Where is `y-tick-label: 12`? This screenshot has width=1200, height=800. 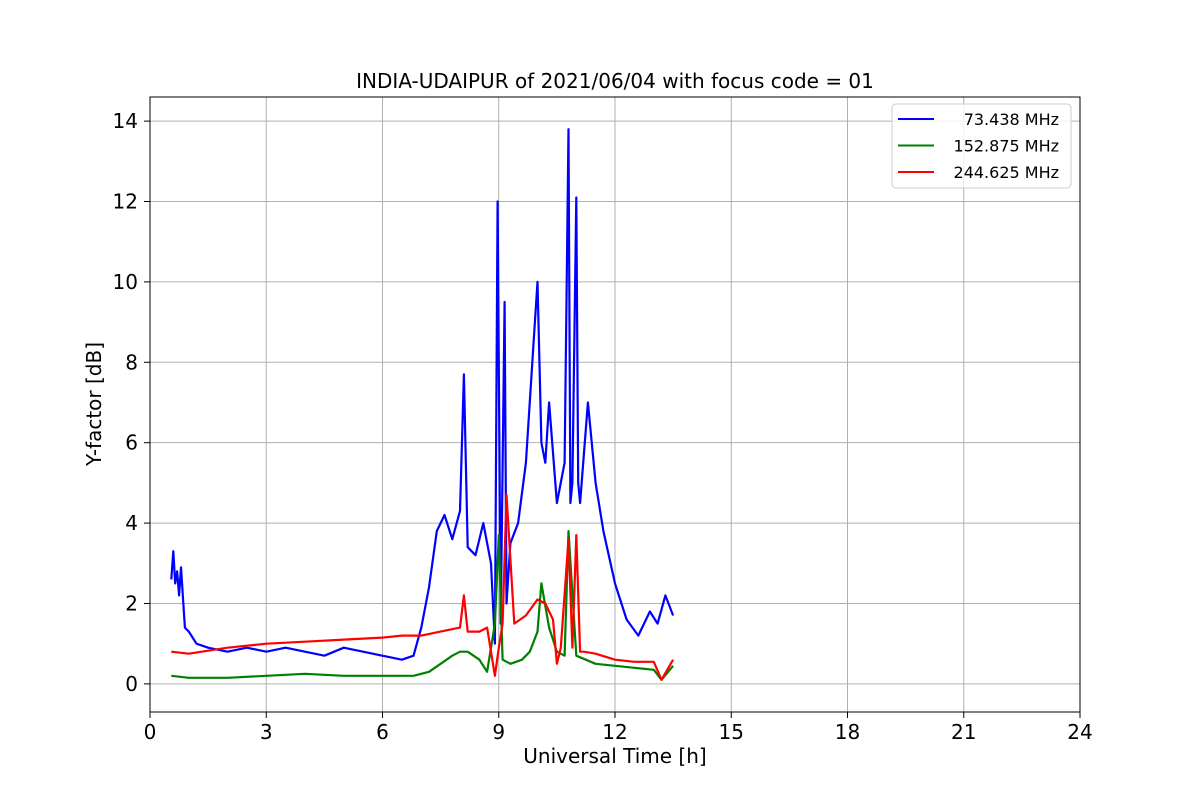
y-tick-label: 12 is located at coordinates (125, 202).